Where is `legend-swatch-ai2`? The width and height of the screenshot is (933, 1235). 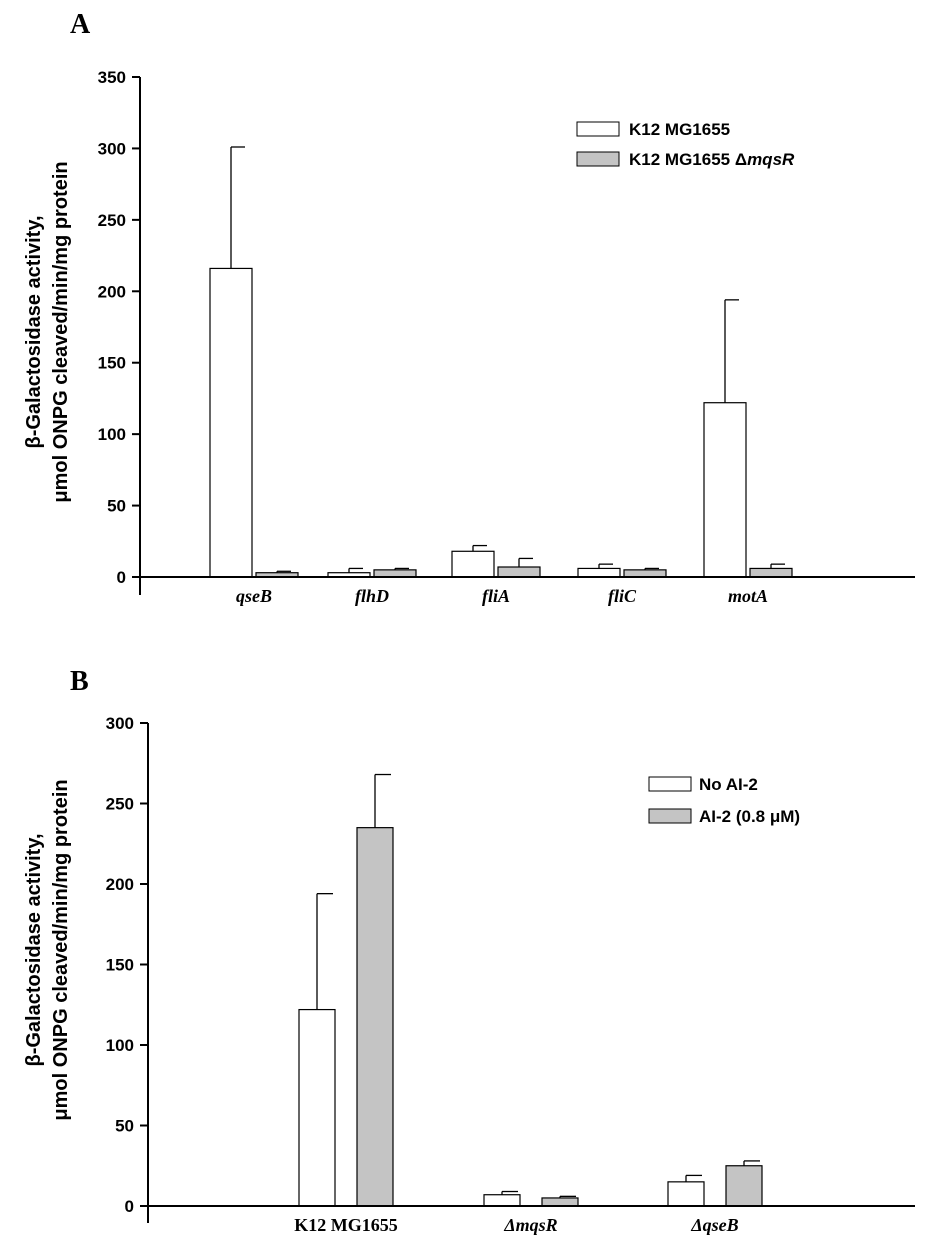
legend-swatch-ai2 is located at coordinates (670, 816).